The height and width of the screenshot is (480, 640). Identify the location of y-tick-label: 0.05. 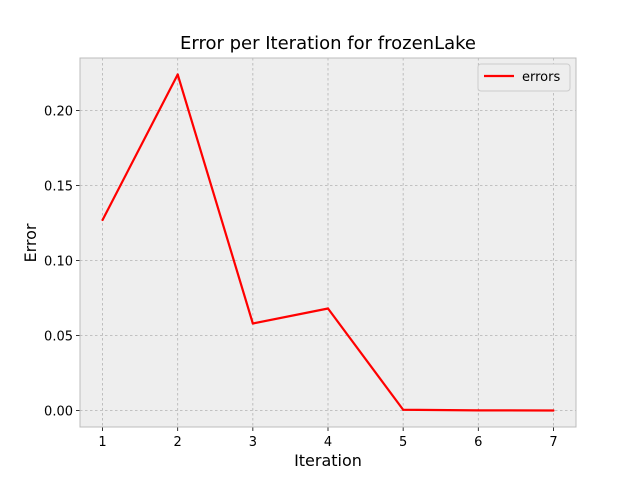
(58, 337).